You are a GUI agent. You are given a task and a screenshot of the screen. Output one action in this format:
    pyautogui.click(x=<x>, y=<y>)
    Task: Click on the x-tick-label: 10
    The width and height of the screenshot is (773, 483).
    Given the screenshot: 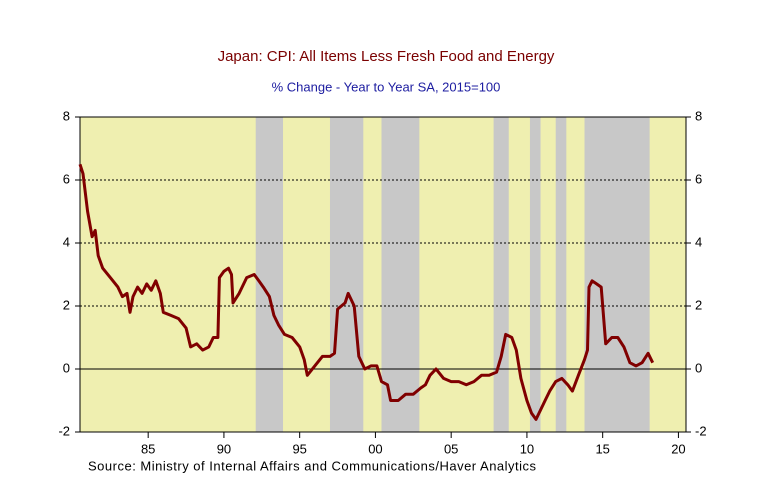 What is the action you would take?
    pyautogui.click(x=527, y=448)
    